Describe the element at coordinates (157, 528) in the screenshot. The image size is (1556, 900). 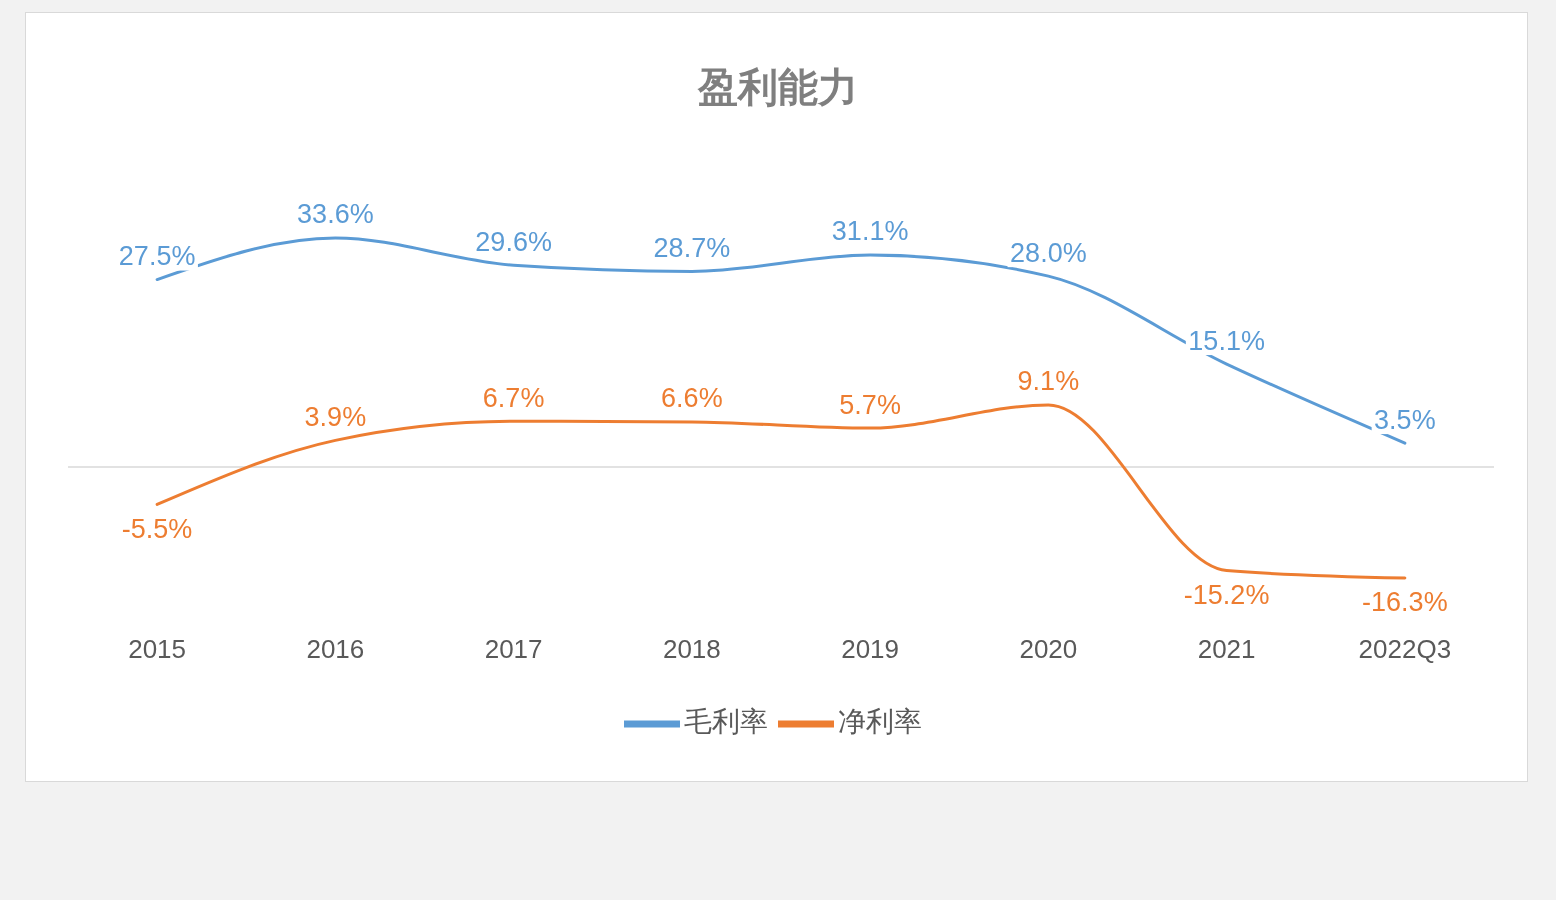
I see `data-label: -5.5%` at that location.